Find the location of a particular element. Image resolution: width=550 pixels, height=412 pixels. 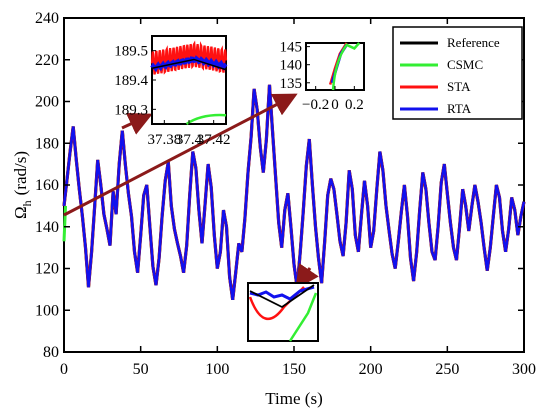

inset-top-right-y-tick-label: 145 is located at coordinates (291, 48).